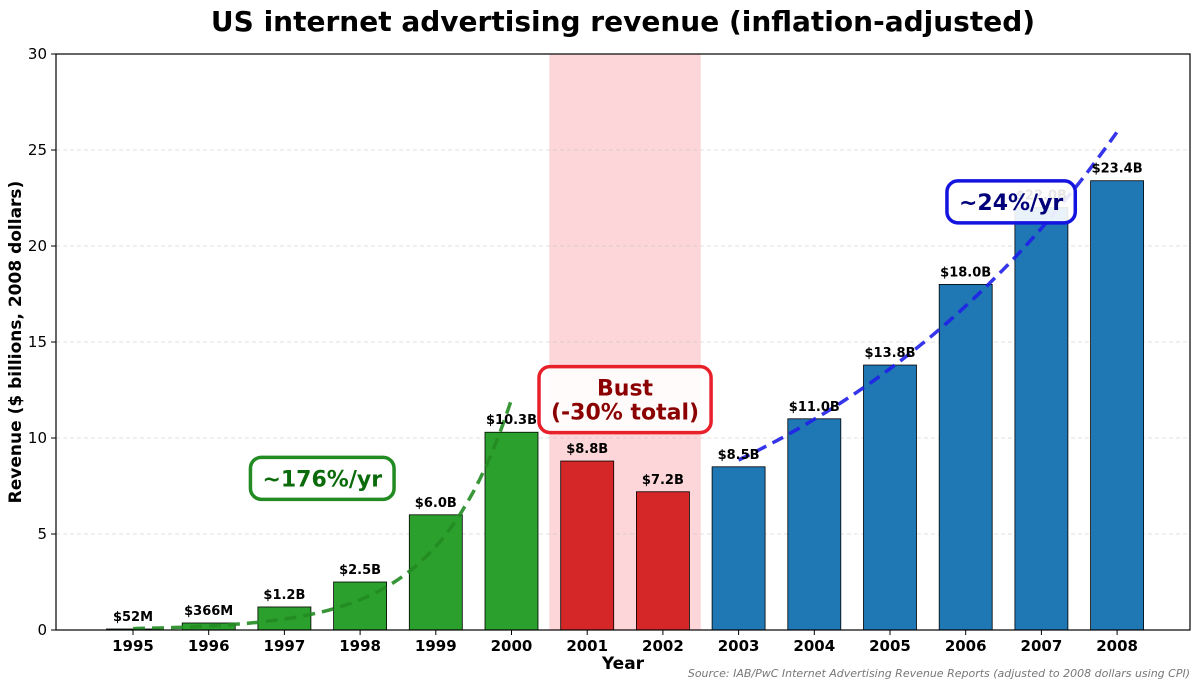 Image resolution: width=1200 pixels, height=687 pixels. What do you see at coordinates (965, 457) in the screenshot?
I see `bar-2006` at bounding box center [965, 457].